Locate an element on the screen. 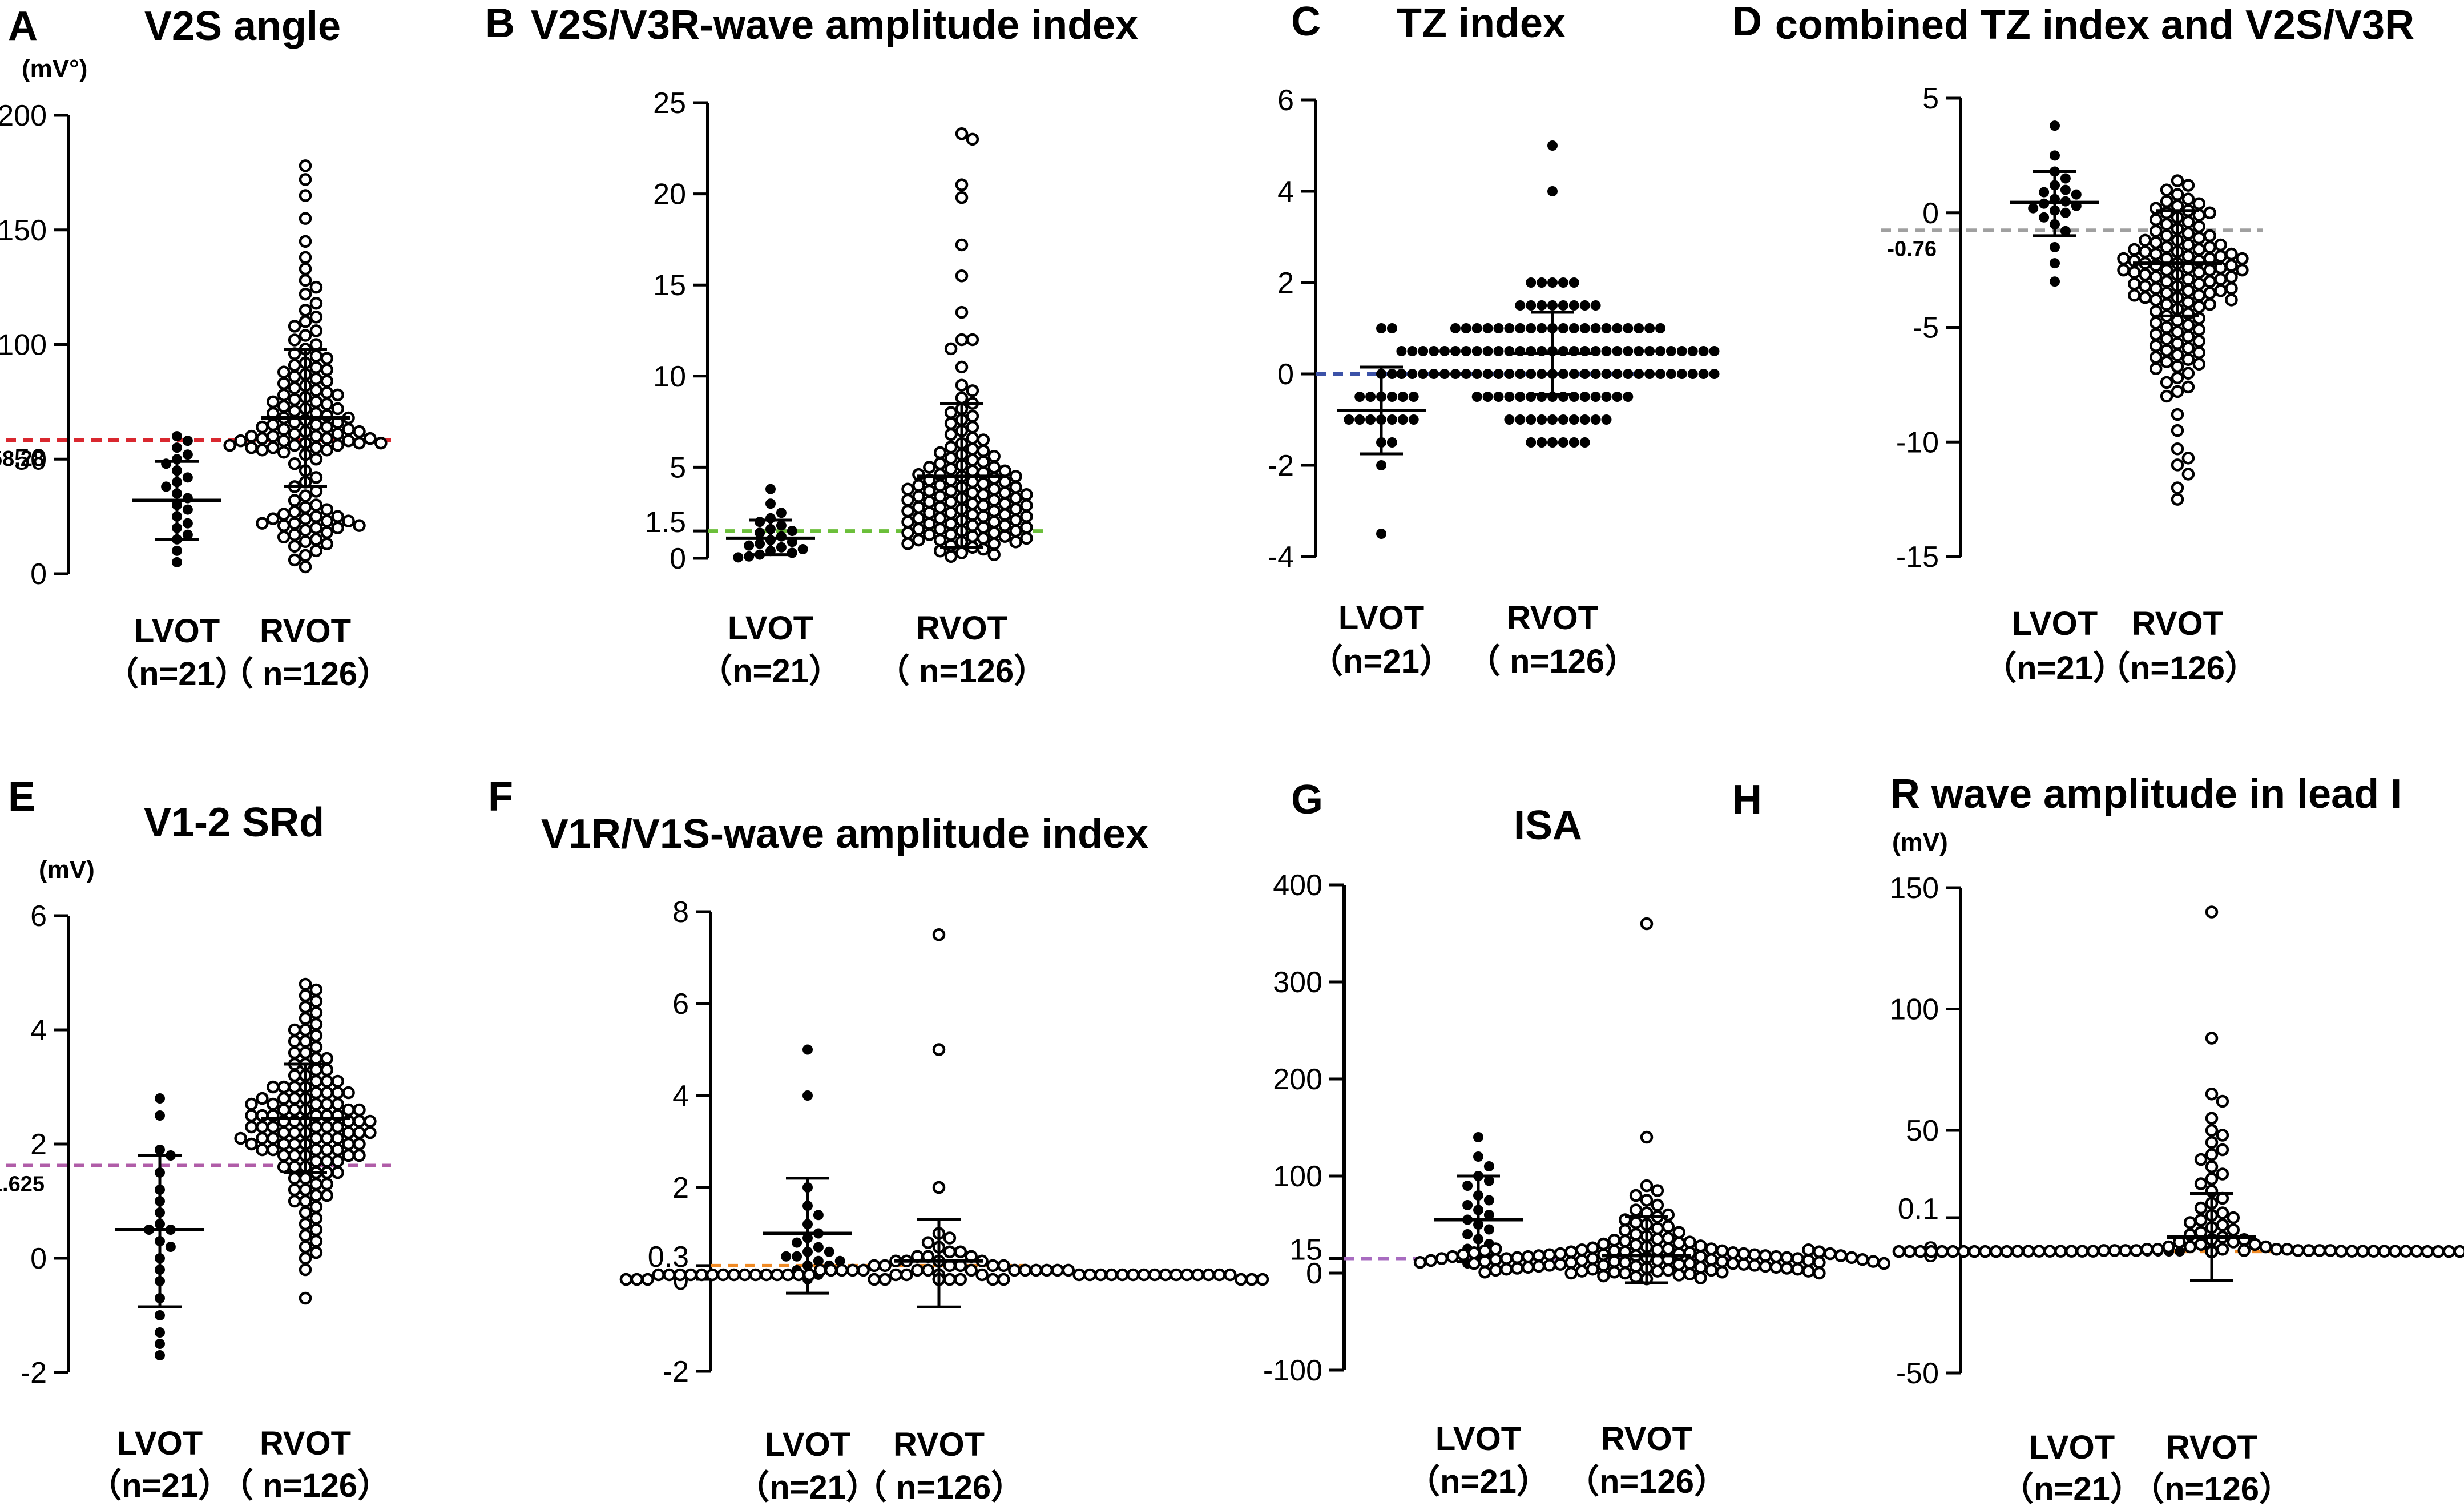  n-label: （n=21） is located at coordinates (177, 673).